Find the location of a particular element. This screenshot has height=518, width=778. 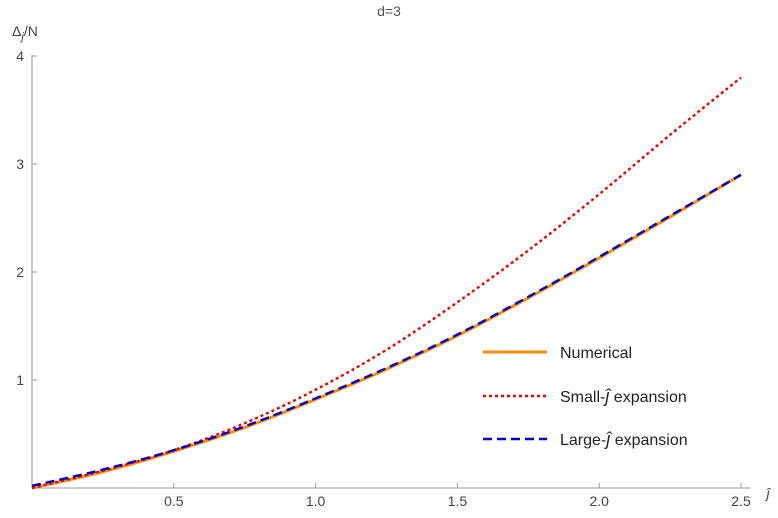

legend-suffix-small: expansion is located at coordinates (647, 397).